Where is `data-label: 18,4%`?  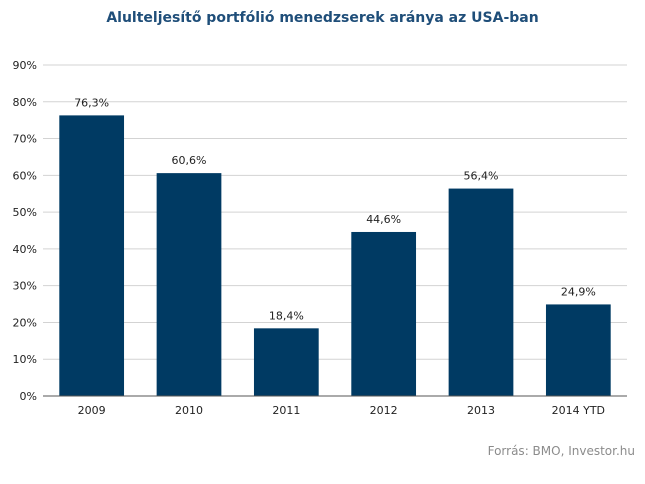
data-label: 18,4% is located at coordinates (286, 315).